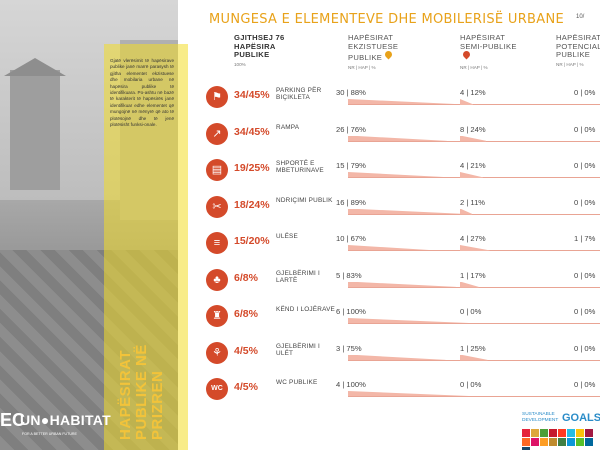 This screenshot has width=600, height=450. Describe the element at coordinates (259, 46) in the screenshot. I see `col-header-total-title: GJITHSEJ 76 HAPËSIRA PUBLIKE` at that location.